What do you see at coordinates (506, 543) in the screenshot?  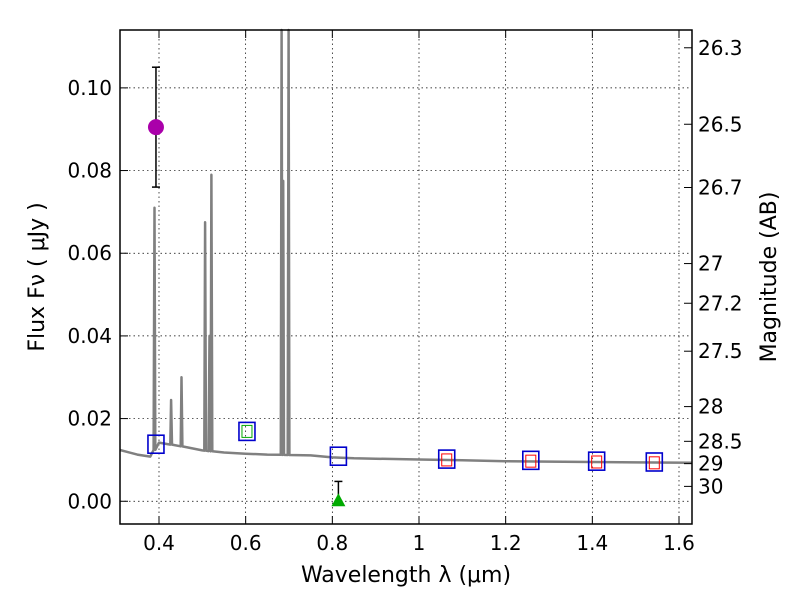 I see `x-tick-label: 1.2` at bounding box center [506, 543].